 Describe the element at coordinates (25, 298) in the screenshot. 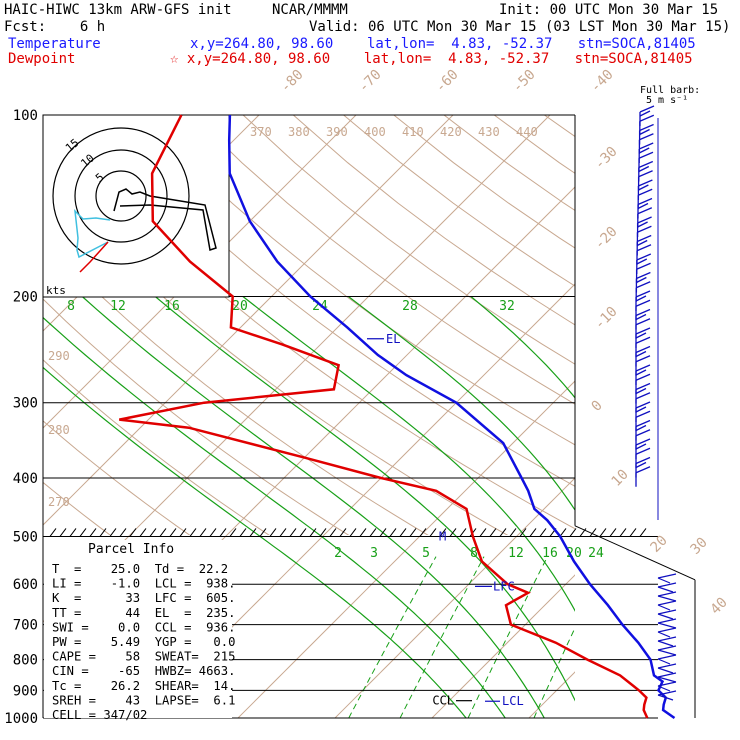

I see `pressure-tick-label: 200` at that location.